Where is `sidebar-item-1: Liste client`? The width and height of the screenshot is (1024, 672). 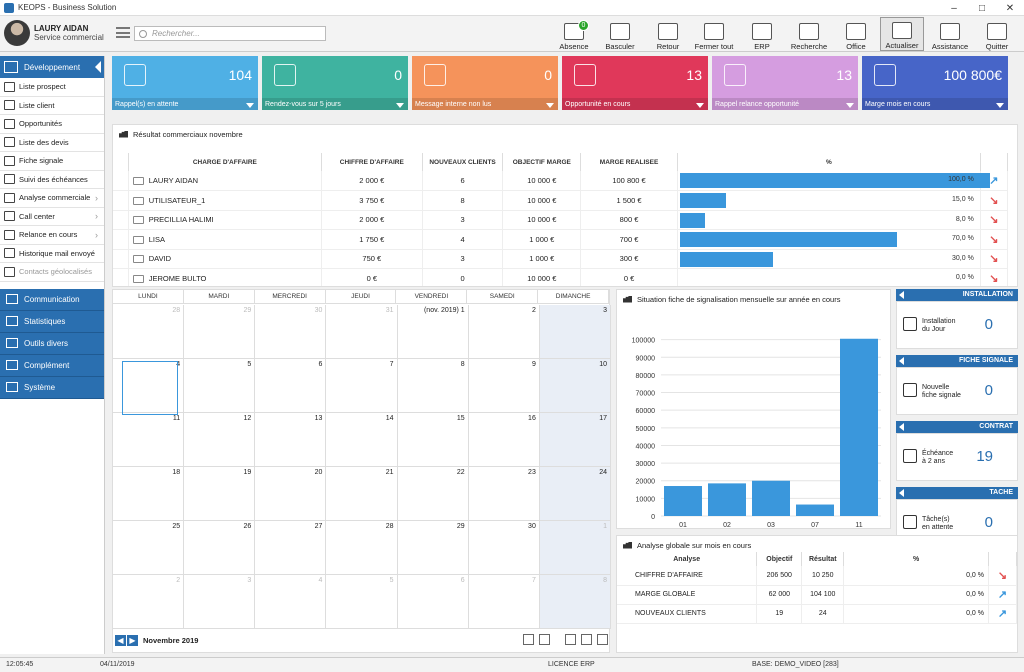 sidebar-item-1: Liste client is located at coordinates (52, 106).